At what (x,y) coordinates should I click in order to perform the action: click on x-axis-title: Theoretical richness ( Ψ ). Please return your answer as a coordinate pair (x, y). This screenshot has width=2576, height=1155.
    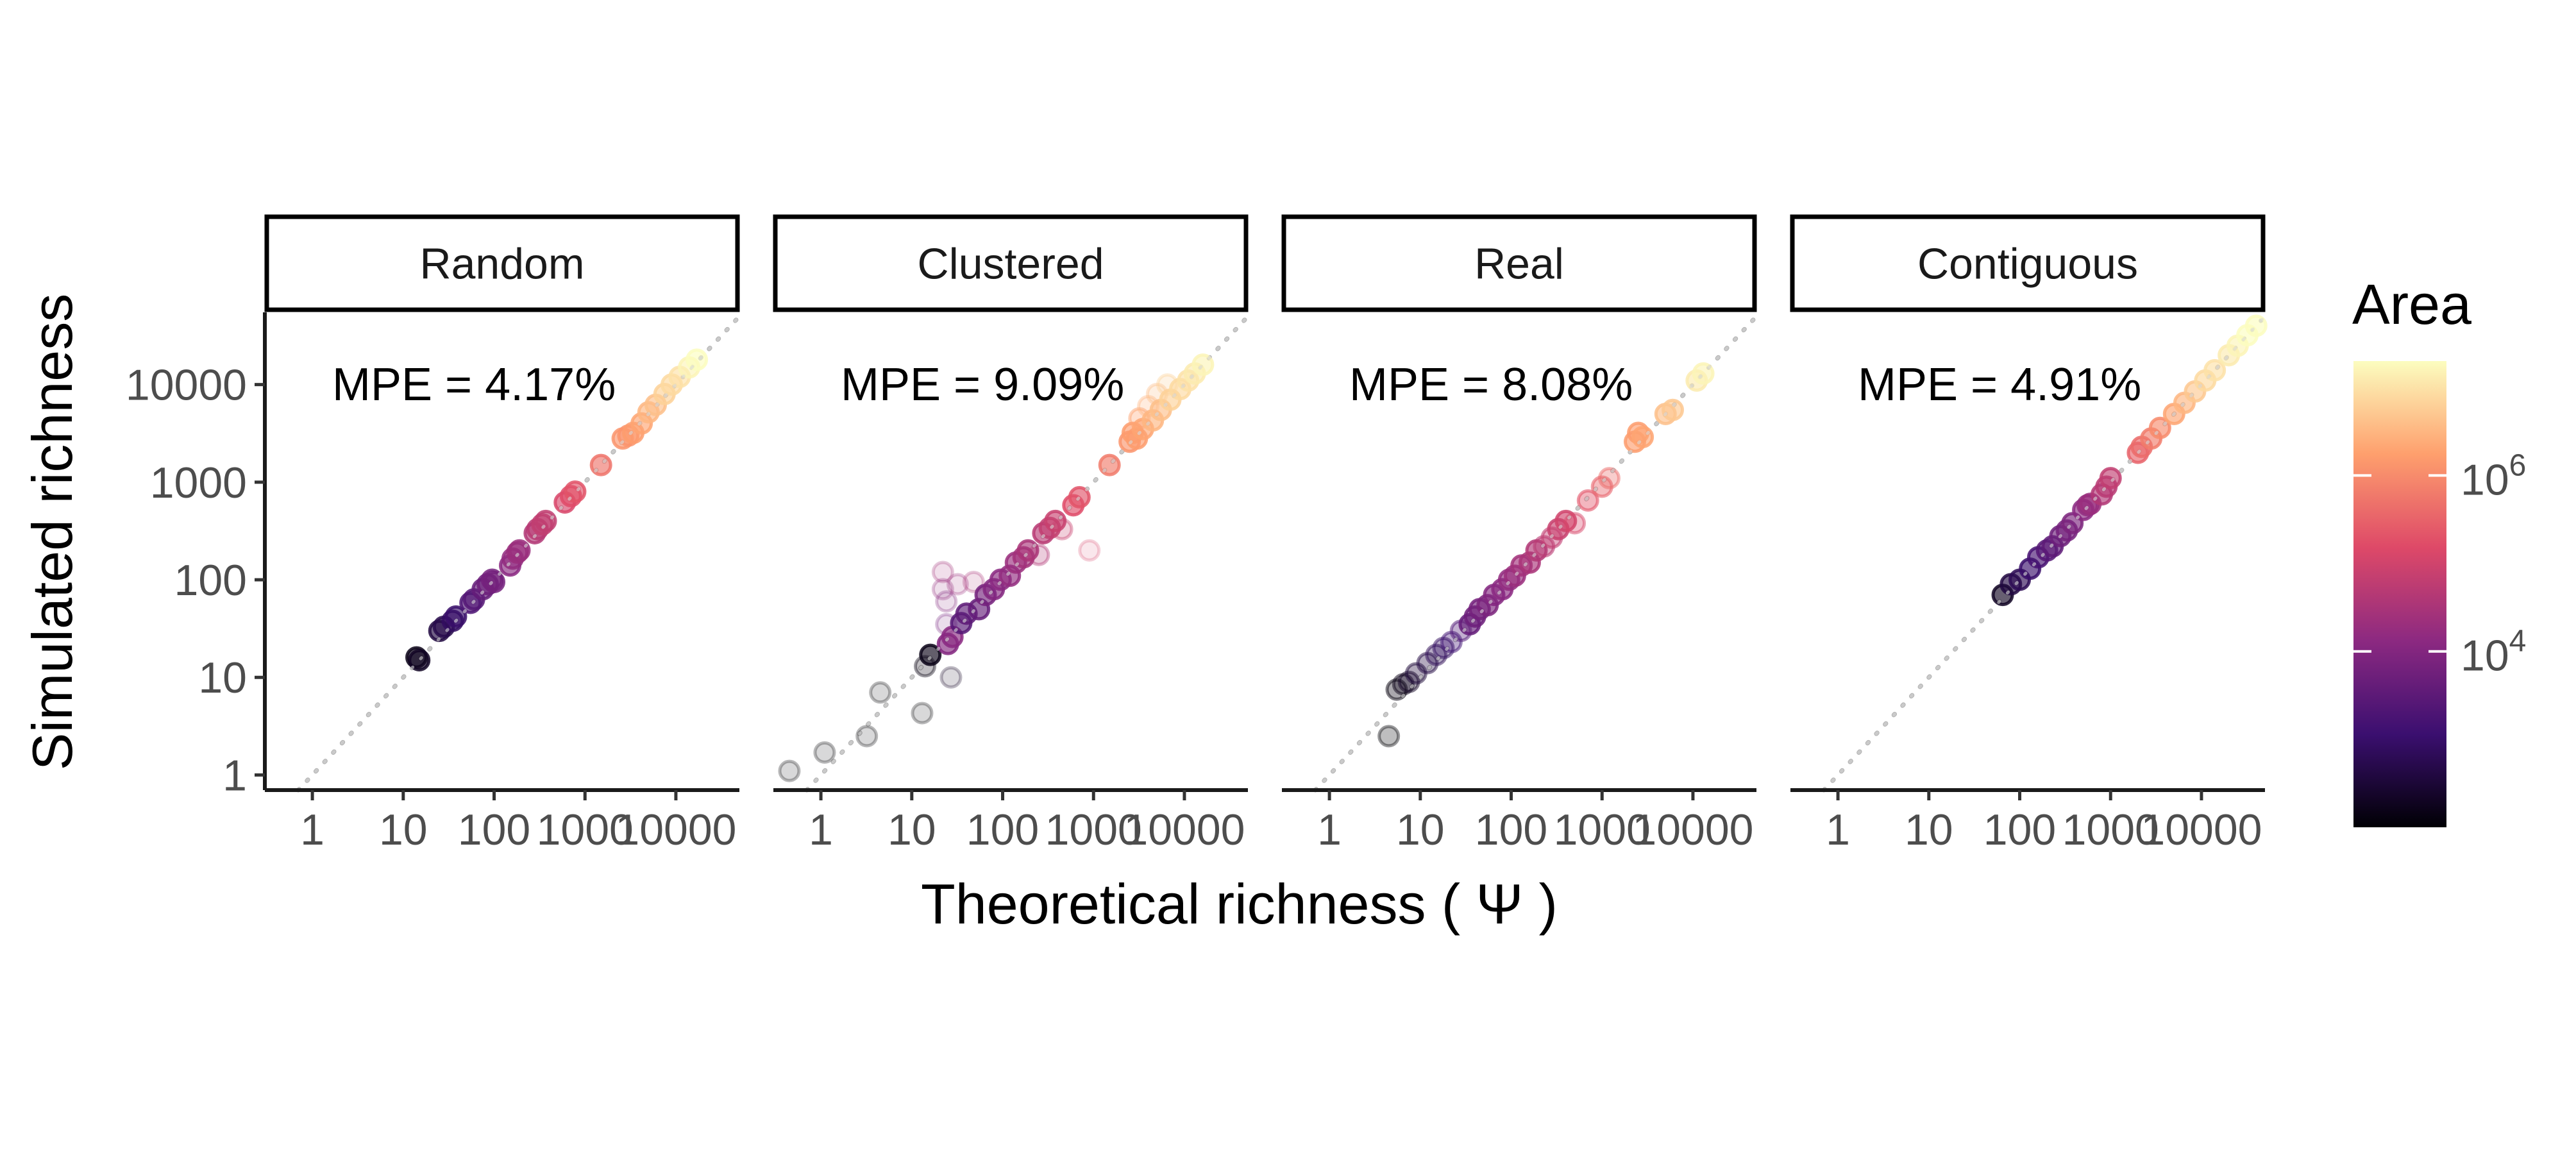
    Looking at the image, I should click on (1239, 904).